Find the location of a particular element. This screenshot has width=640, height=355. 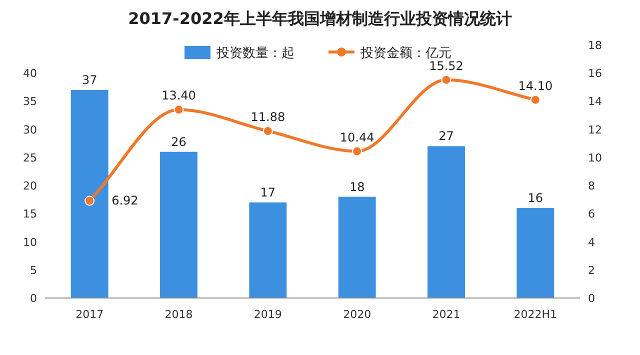

y-tick-label: 35 is located at coordinates (30, 101).